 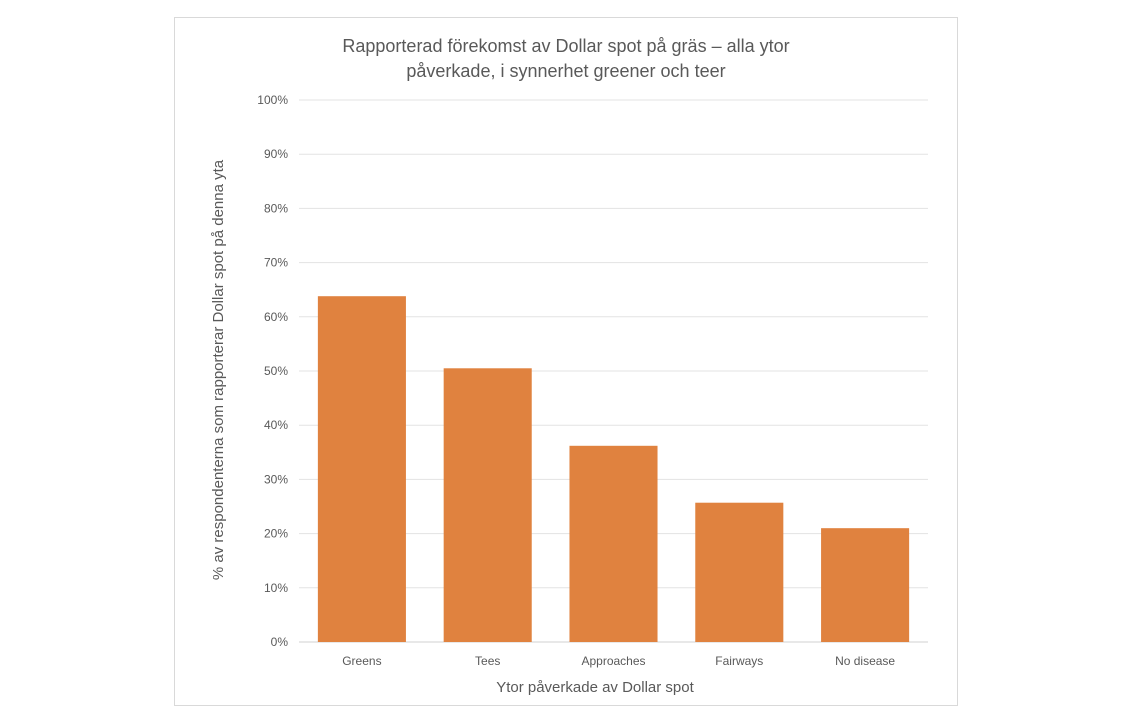 What do you see at coordinates (276, 208) in the screenshot?
I see `y-tick-label: 80%` at bounding box center [276, 208].